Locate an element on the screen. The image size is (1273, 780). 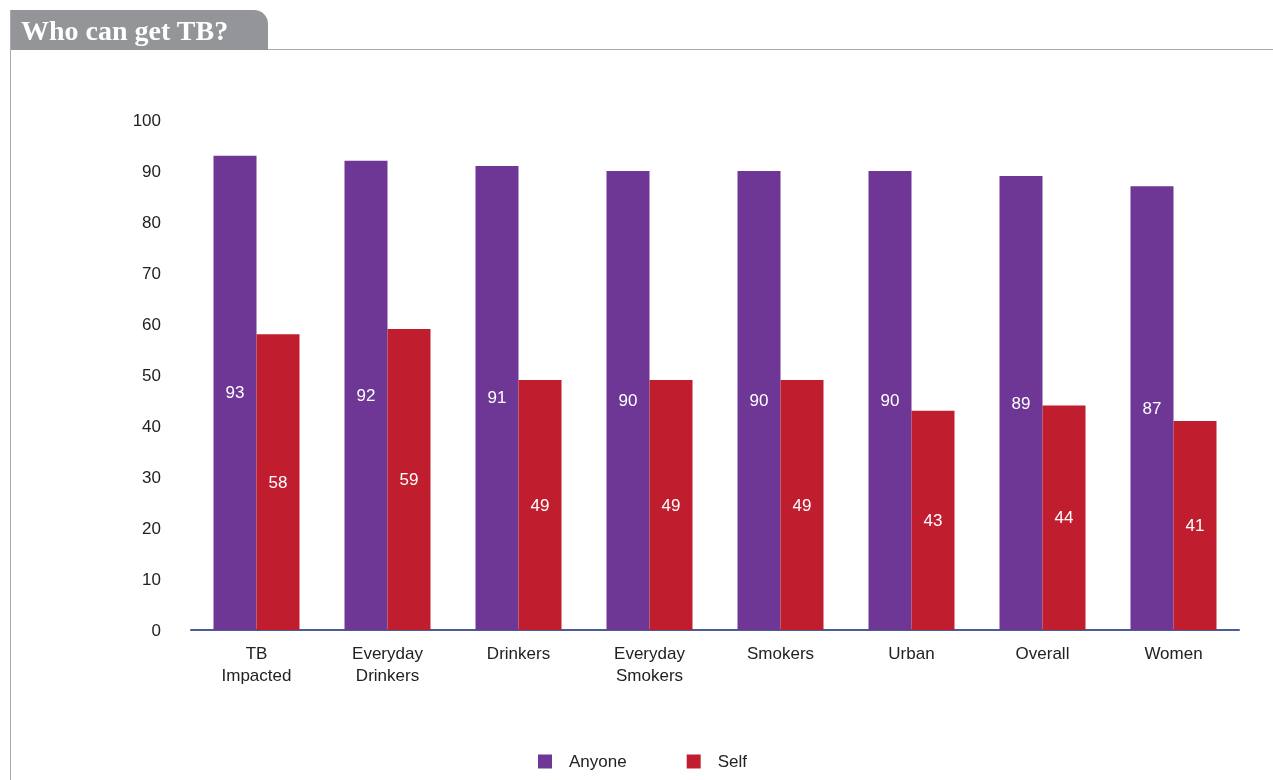
y-tick-label: 30 is located at coordinates (151, 477).